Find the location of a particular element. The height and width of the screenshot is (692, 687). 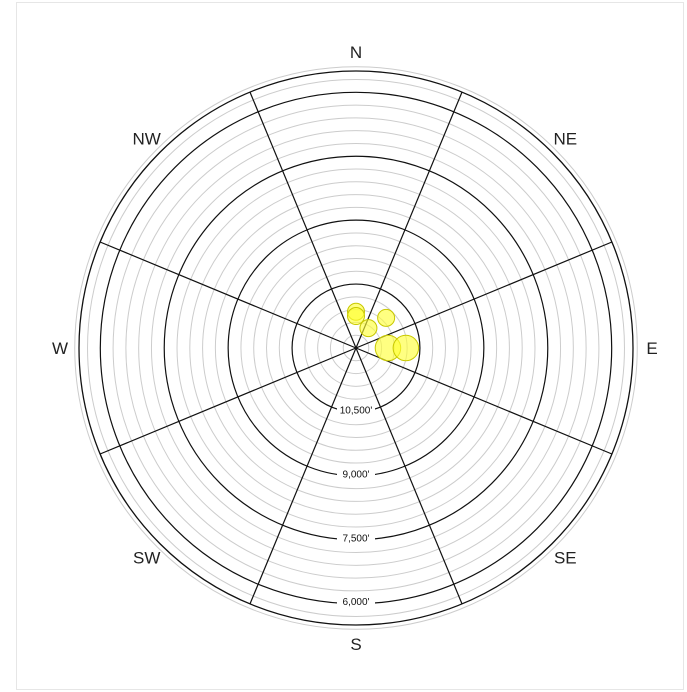

elevation-label: 9,000' is located at coordinates (356, 474).